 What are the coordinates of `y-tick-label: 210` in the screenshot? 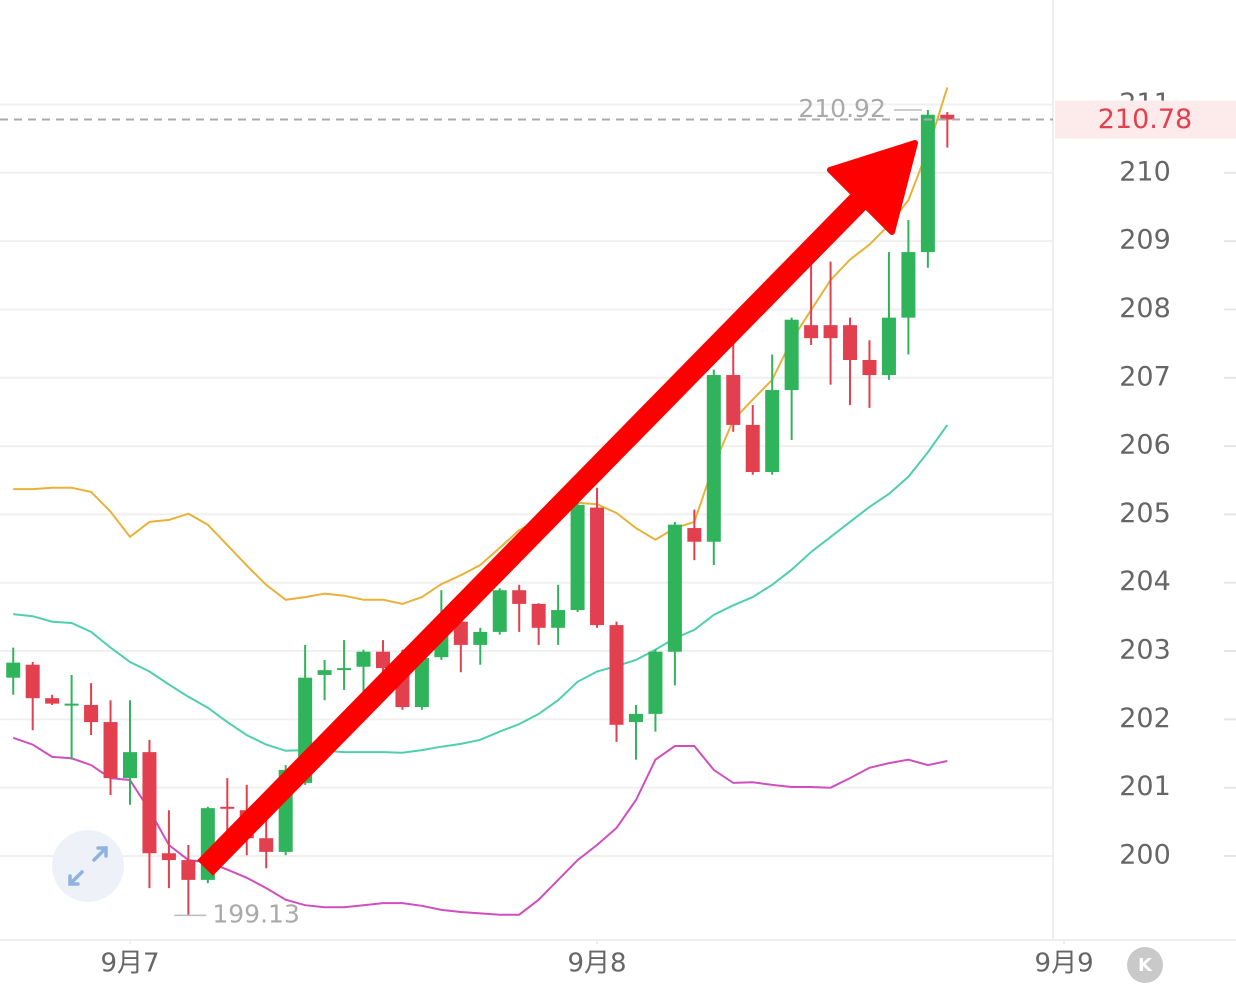 It's located at (1145, 171).